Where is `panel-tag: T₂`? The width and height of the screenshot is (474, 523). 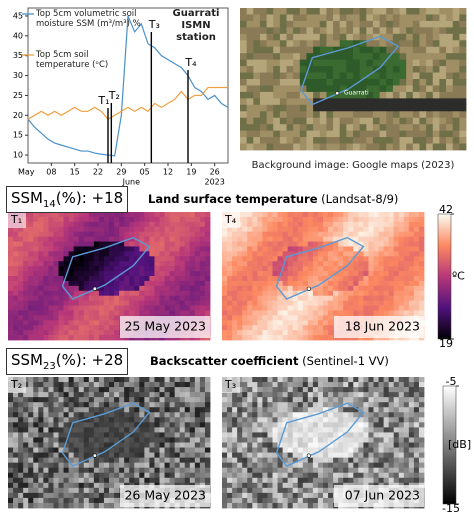
panel-tag: T₂ is located at coordinates (16, 384).